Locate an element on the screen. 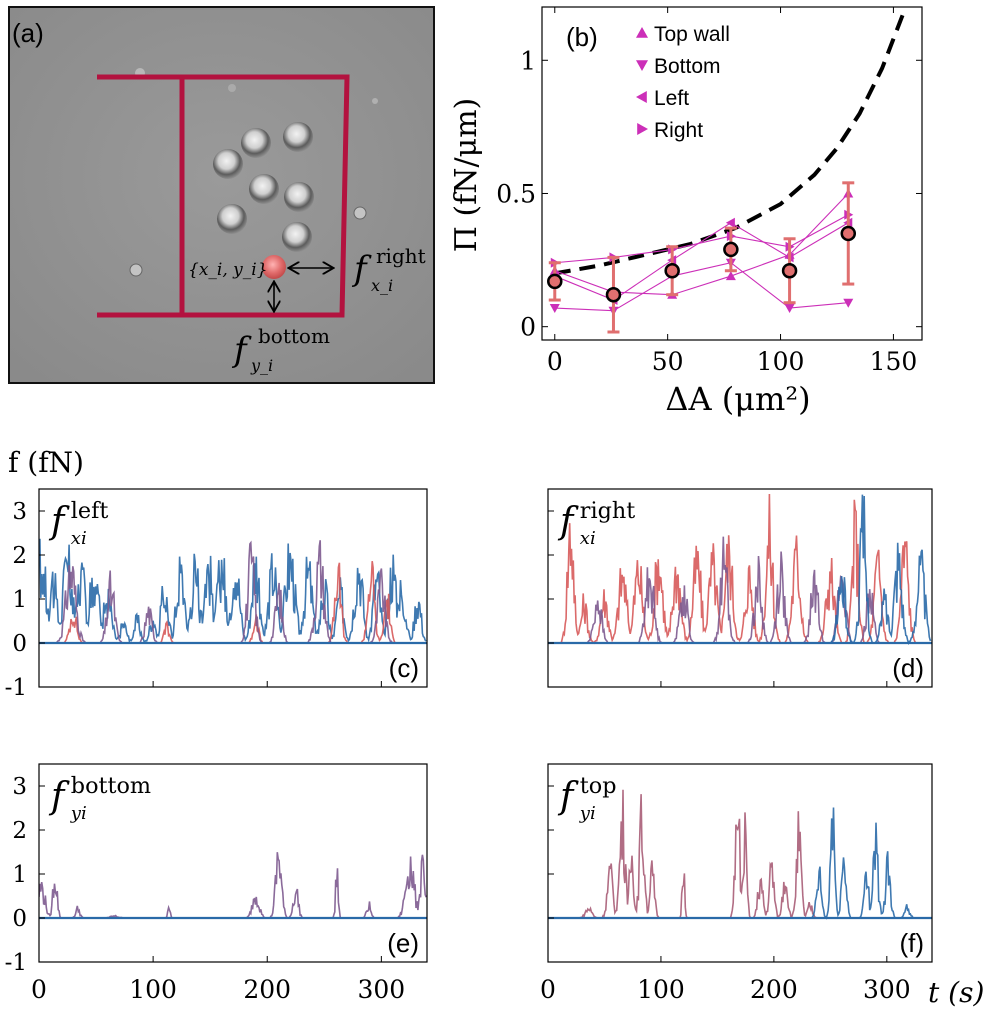  legend-label: Top wall is located at coordinates (692, 34).